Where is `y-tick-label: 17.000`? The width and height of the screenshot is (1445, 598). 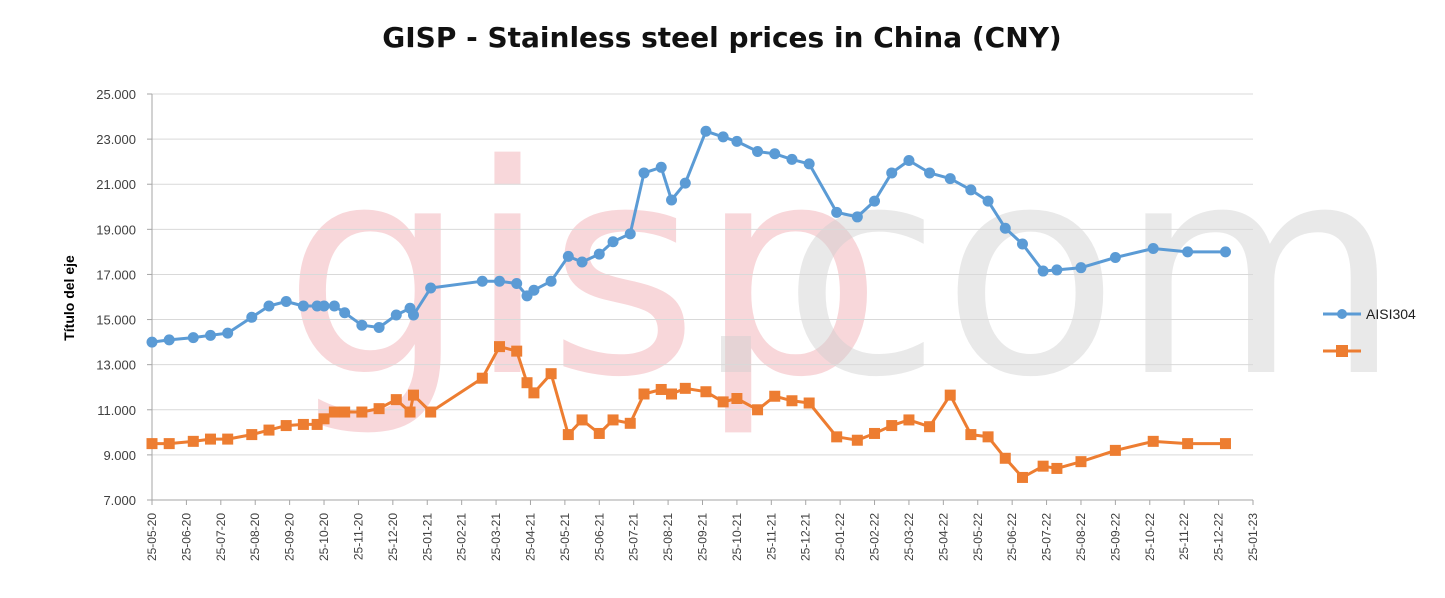
y-tick-label: 17.000 is located at coordinates (116, 274).